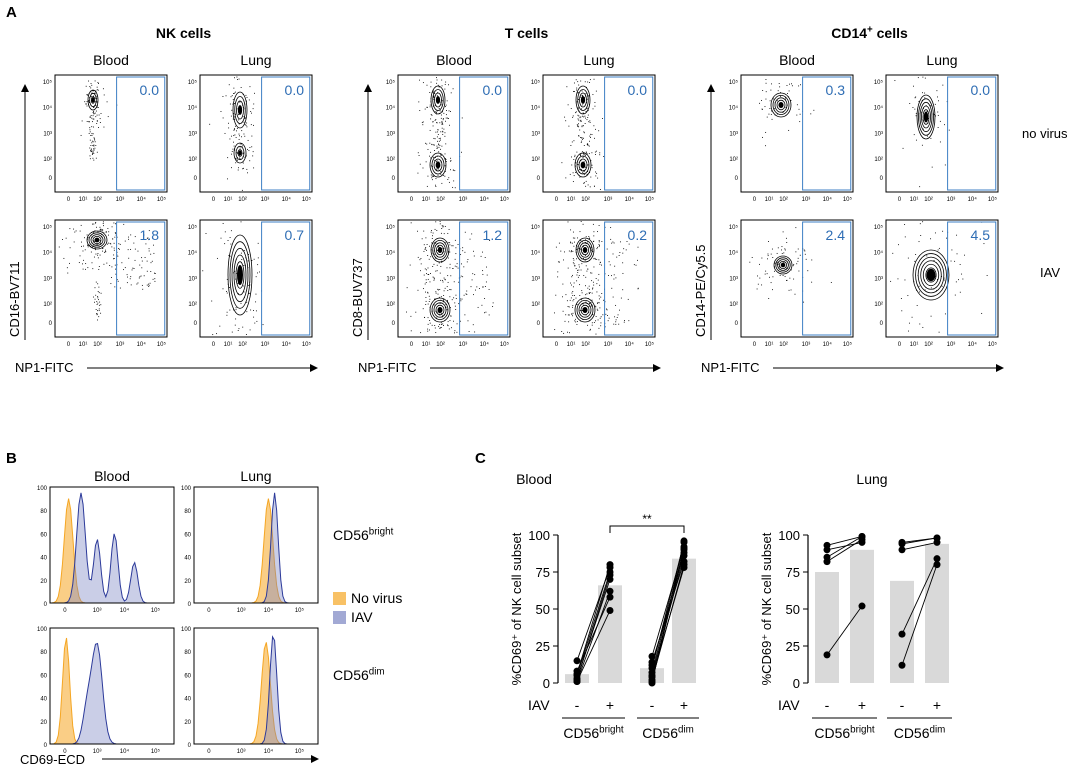  What do you see at coordinates (543, 572) in the screenshot?
I see `y-tick-label: 75` at bounding box center [543, 572].